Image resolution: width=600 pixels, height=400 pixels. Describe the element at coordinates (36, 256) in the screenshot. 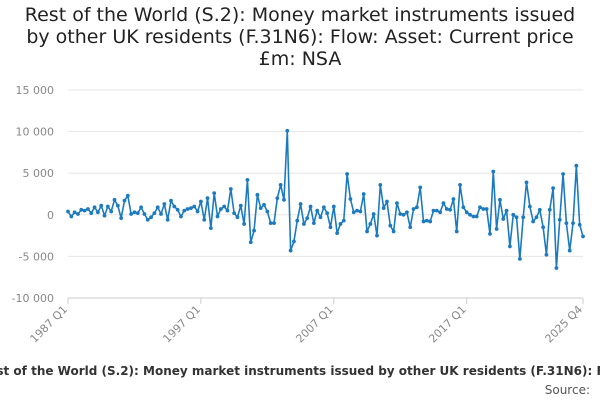

I see `y-tick-label: -5 000` at that location.